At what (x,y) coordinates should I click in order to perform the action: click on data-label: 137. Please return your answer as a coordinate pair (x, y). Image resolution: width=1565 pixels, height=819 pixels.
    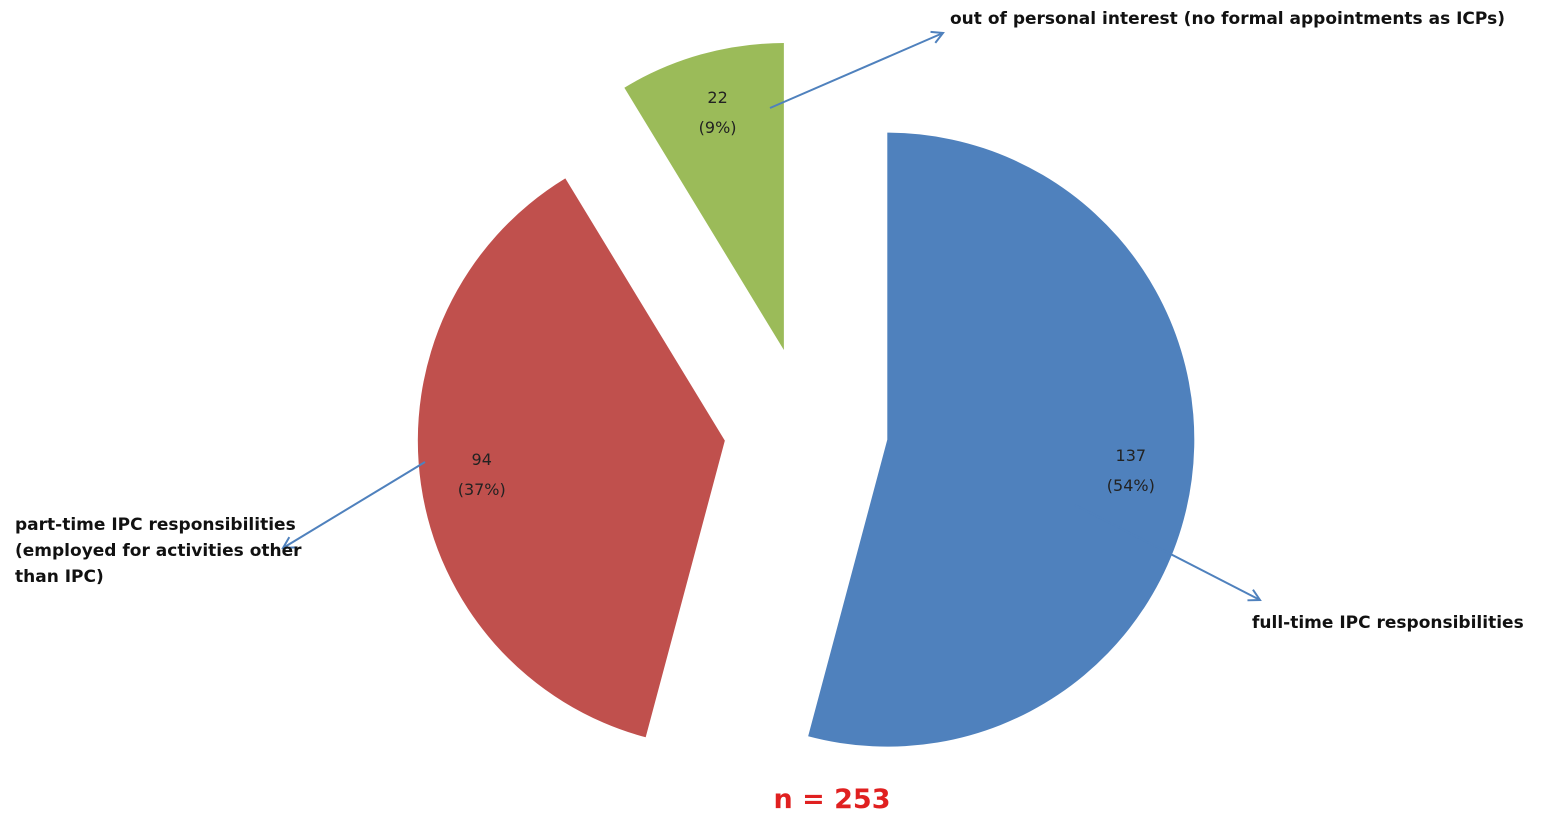
    Looking at the image, I should click on (1131, 455).